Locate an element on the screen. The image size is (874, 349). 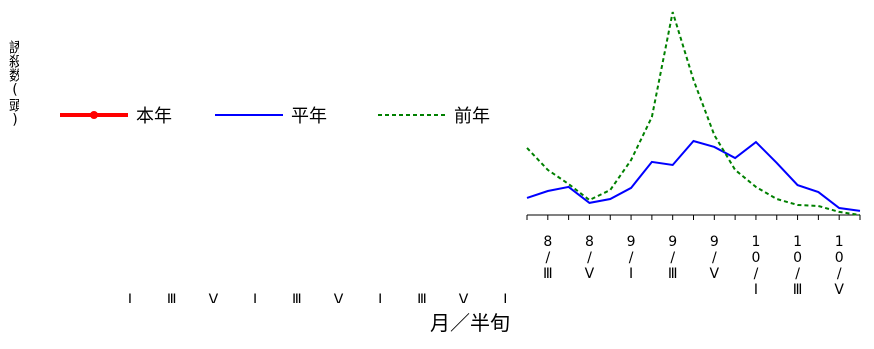
x-tick-label: 10/Ⅰ is located at coordinates (756, 266).